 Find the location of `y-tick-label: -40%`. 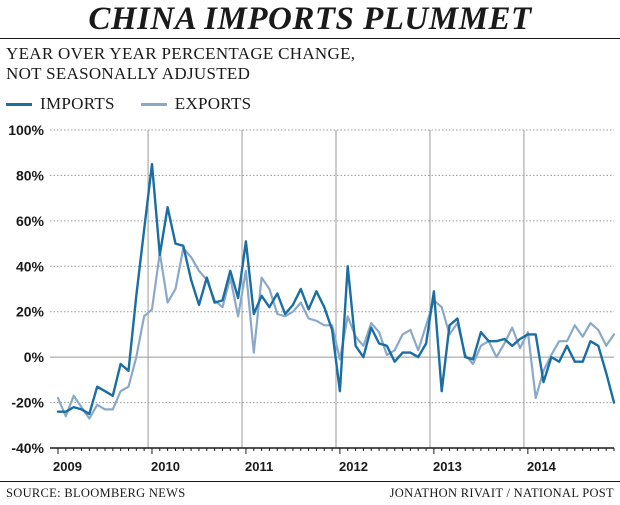

y-tick-label: -40% is located at coordinates (27, 448).